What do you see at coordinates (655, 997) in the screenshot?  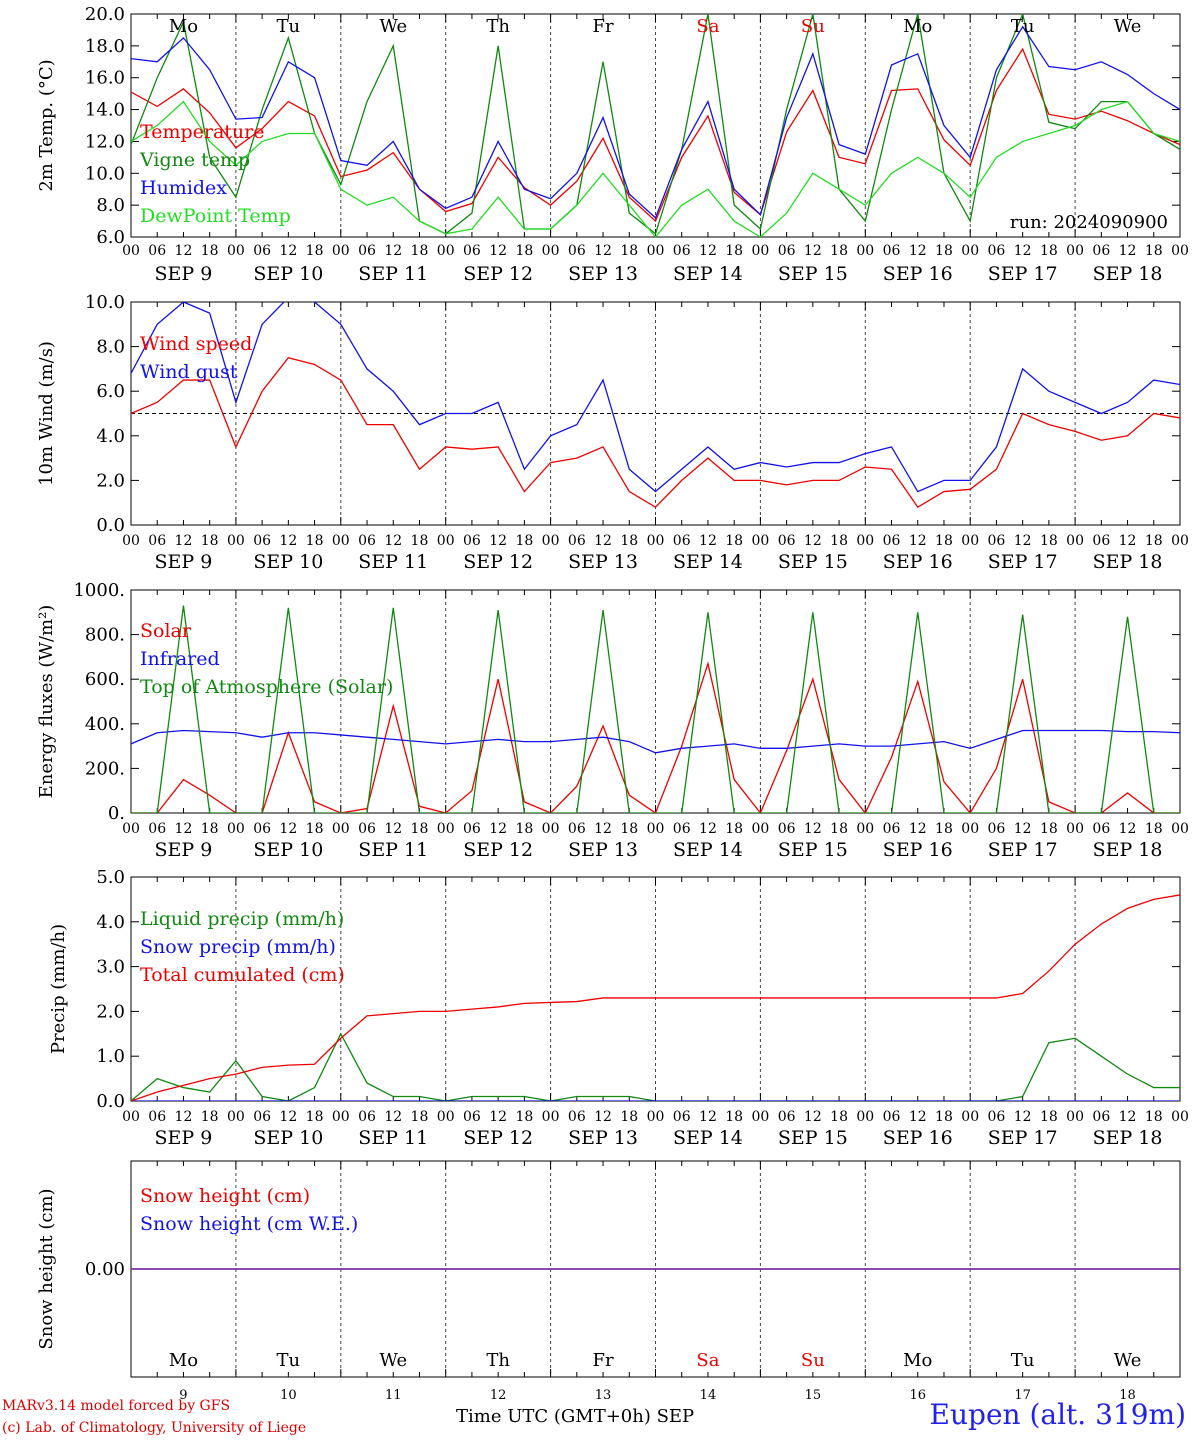 I see `series-total-cumulated-cm` at bounding box center [655, 997].